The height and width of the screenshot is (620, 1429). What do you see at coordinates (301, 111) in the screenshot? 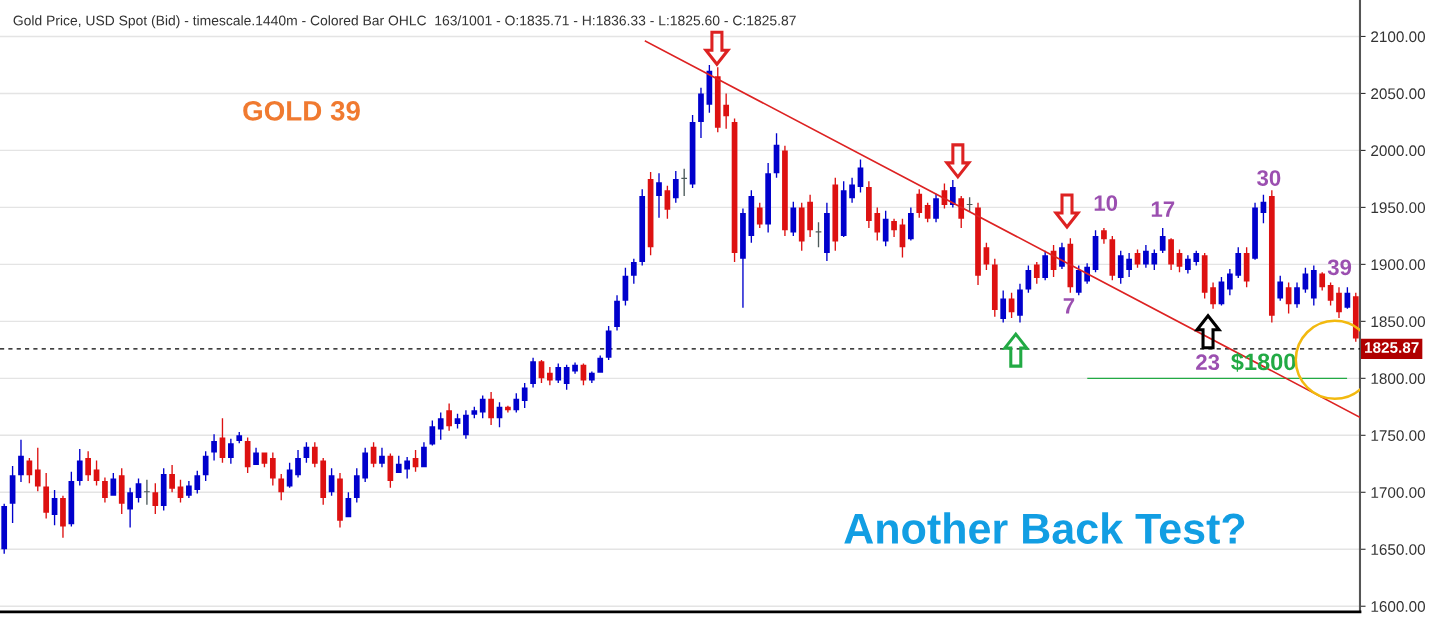
I see `annotation: GOLD 39` at bounding box center [301, 111].